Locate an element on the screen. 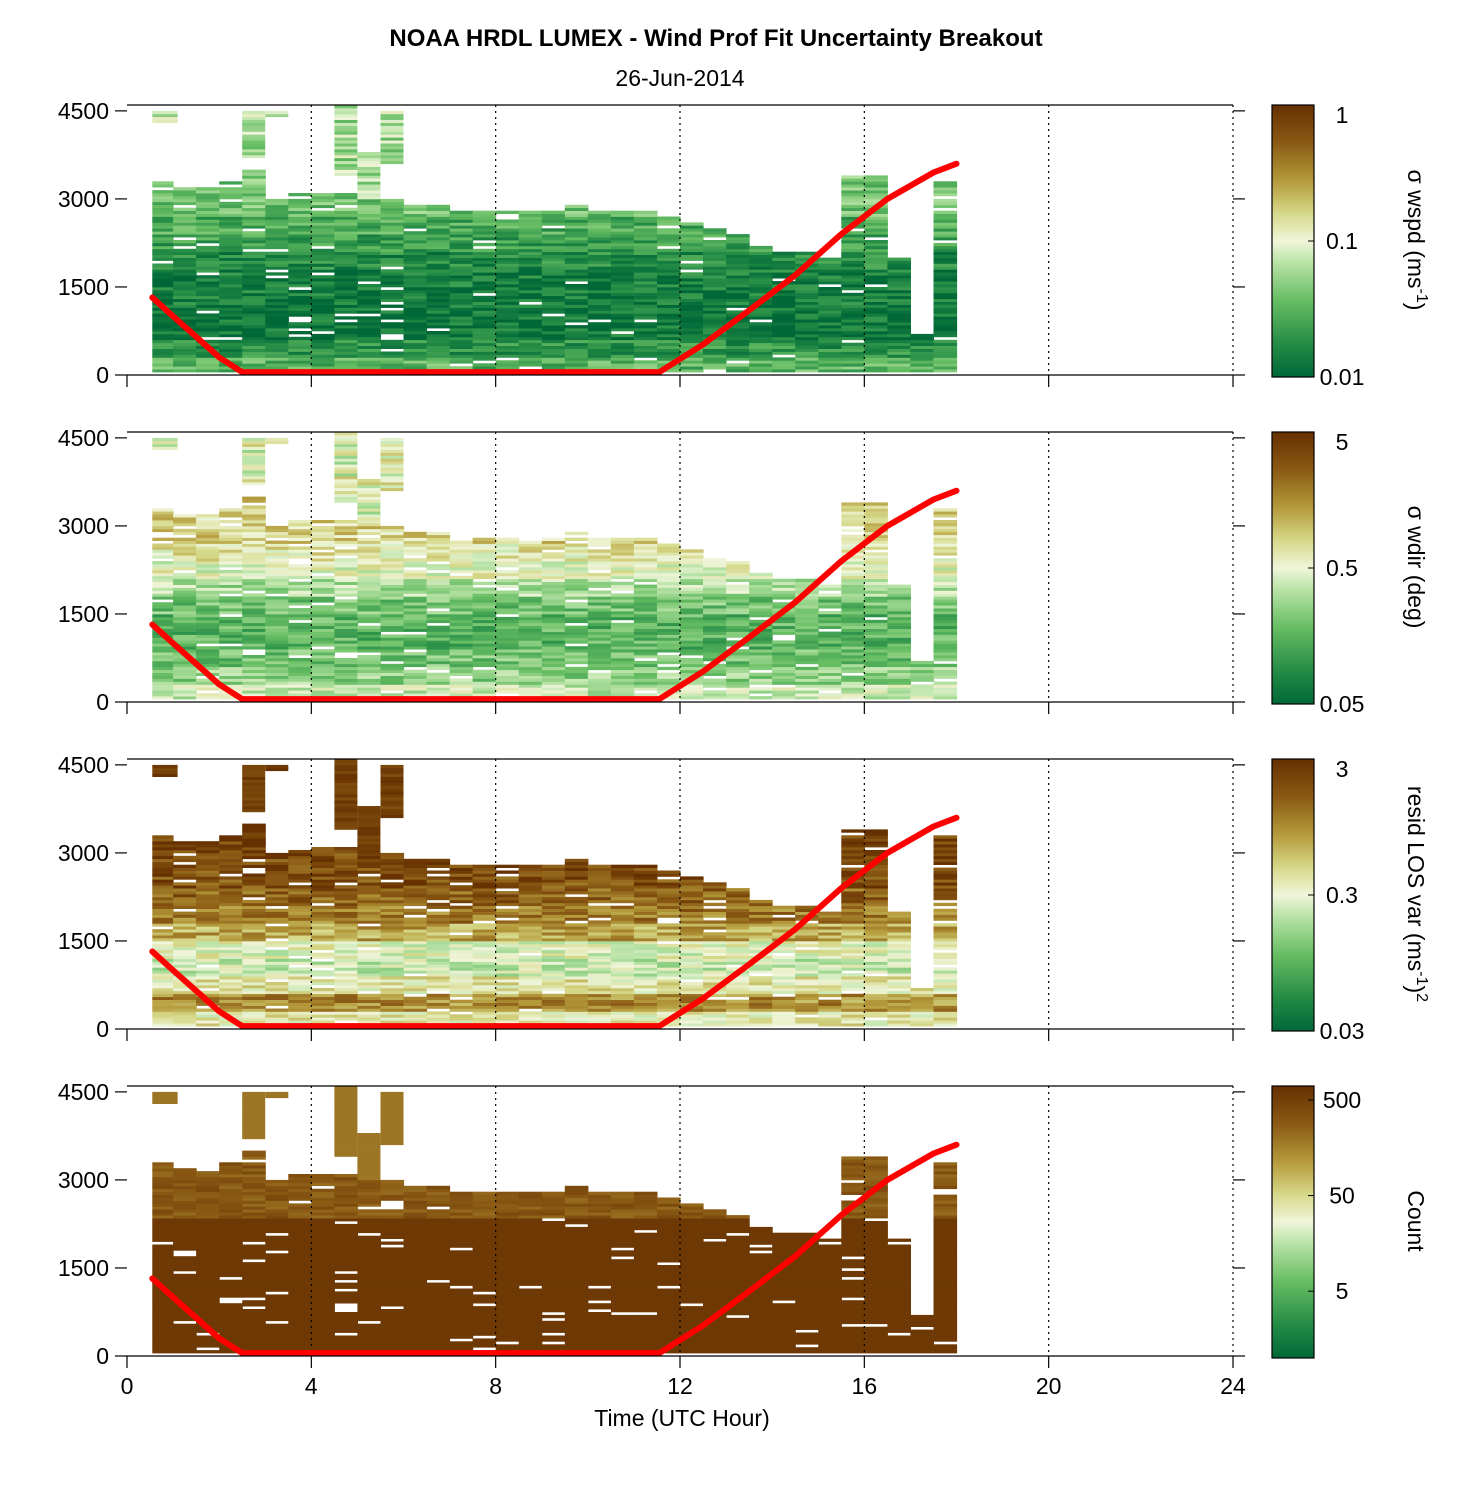 The height and width of the screenshot is (1489, 1471). colorbar is located at coordinates (1293, 568).